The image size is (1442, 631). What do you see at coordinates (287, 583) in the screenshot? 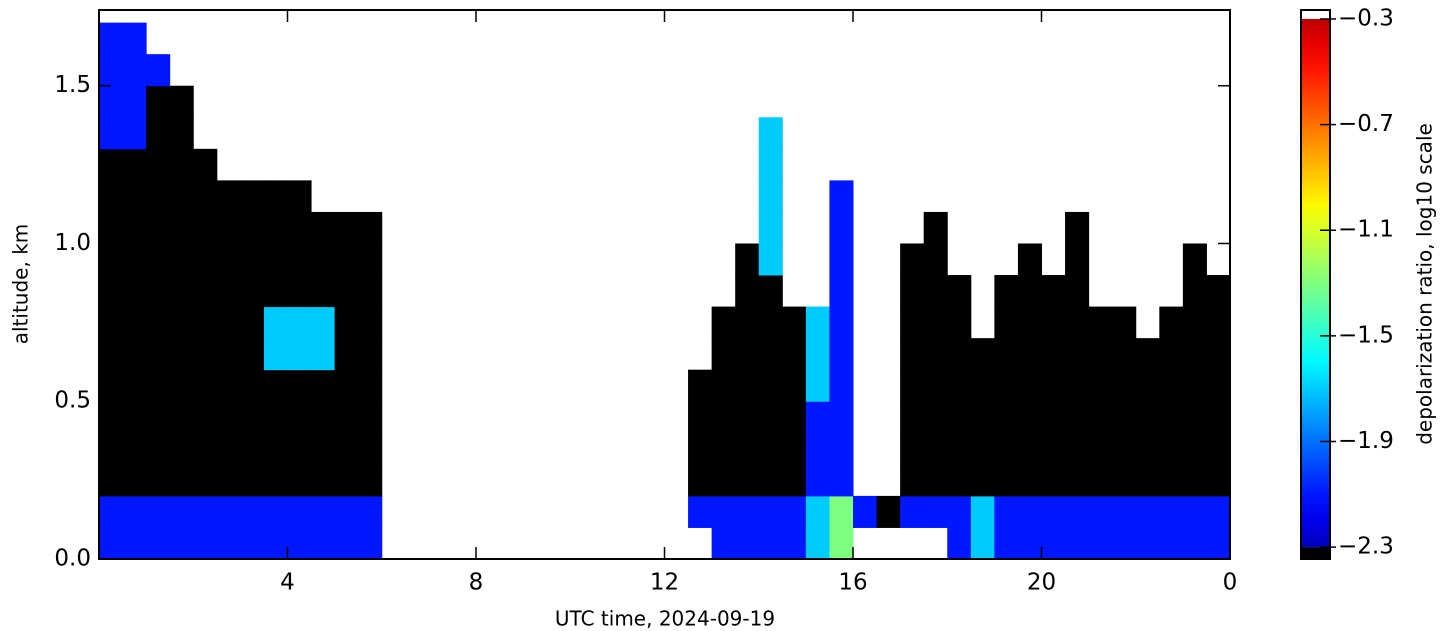
I see `x-tick-label: 4` at bounding box center [287, 583].